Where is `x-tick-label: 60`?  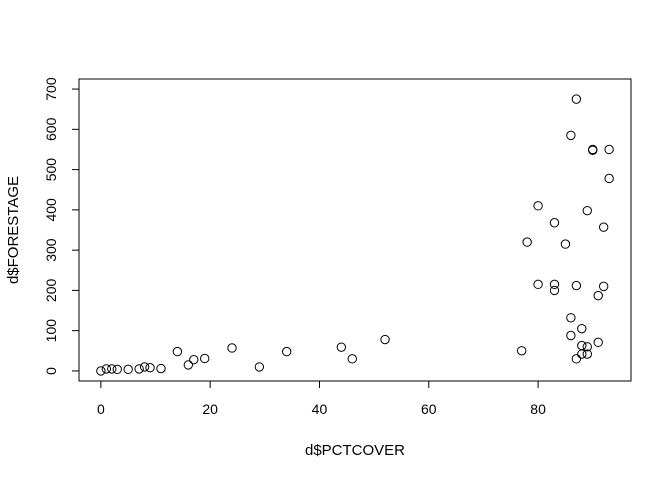 x-tick-label: 60 is located at coordinates (429, 409).